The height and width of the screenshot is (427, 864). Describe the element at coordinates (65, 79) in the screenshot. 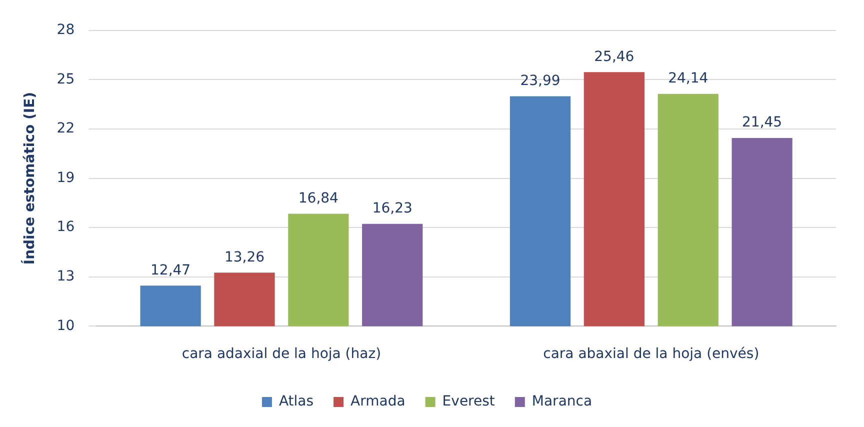

I see `y-tick-label: 25` at that location.